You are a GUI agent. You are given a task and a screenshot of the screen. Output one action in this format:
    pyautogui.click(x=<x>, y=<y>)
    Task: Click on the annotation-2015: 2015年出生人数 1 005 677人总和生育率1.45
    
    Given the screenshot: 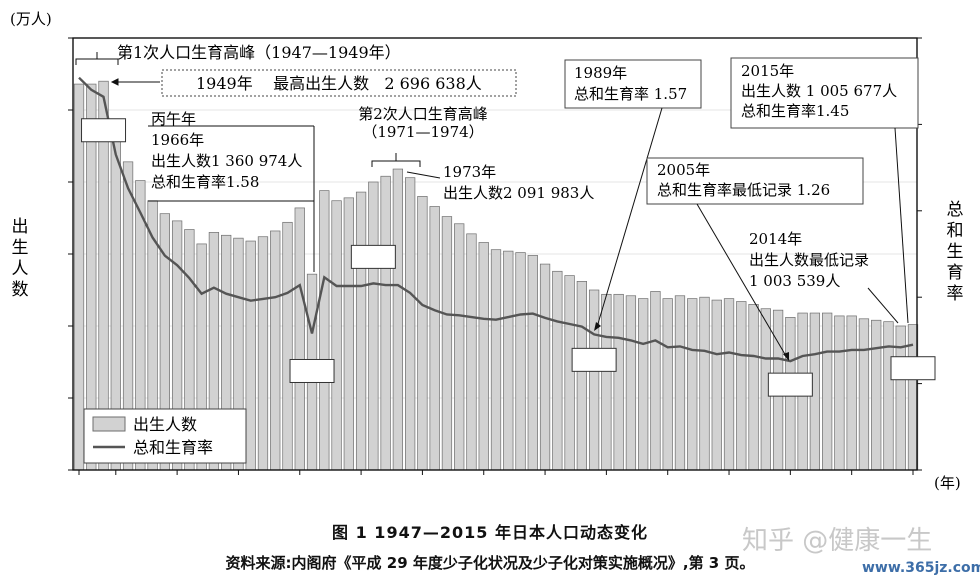 What is the action you would take?
    pyautogui.click(x=824, y=190)
    